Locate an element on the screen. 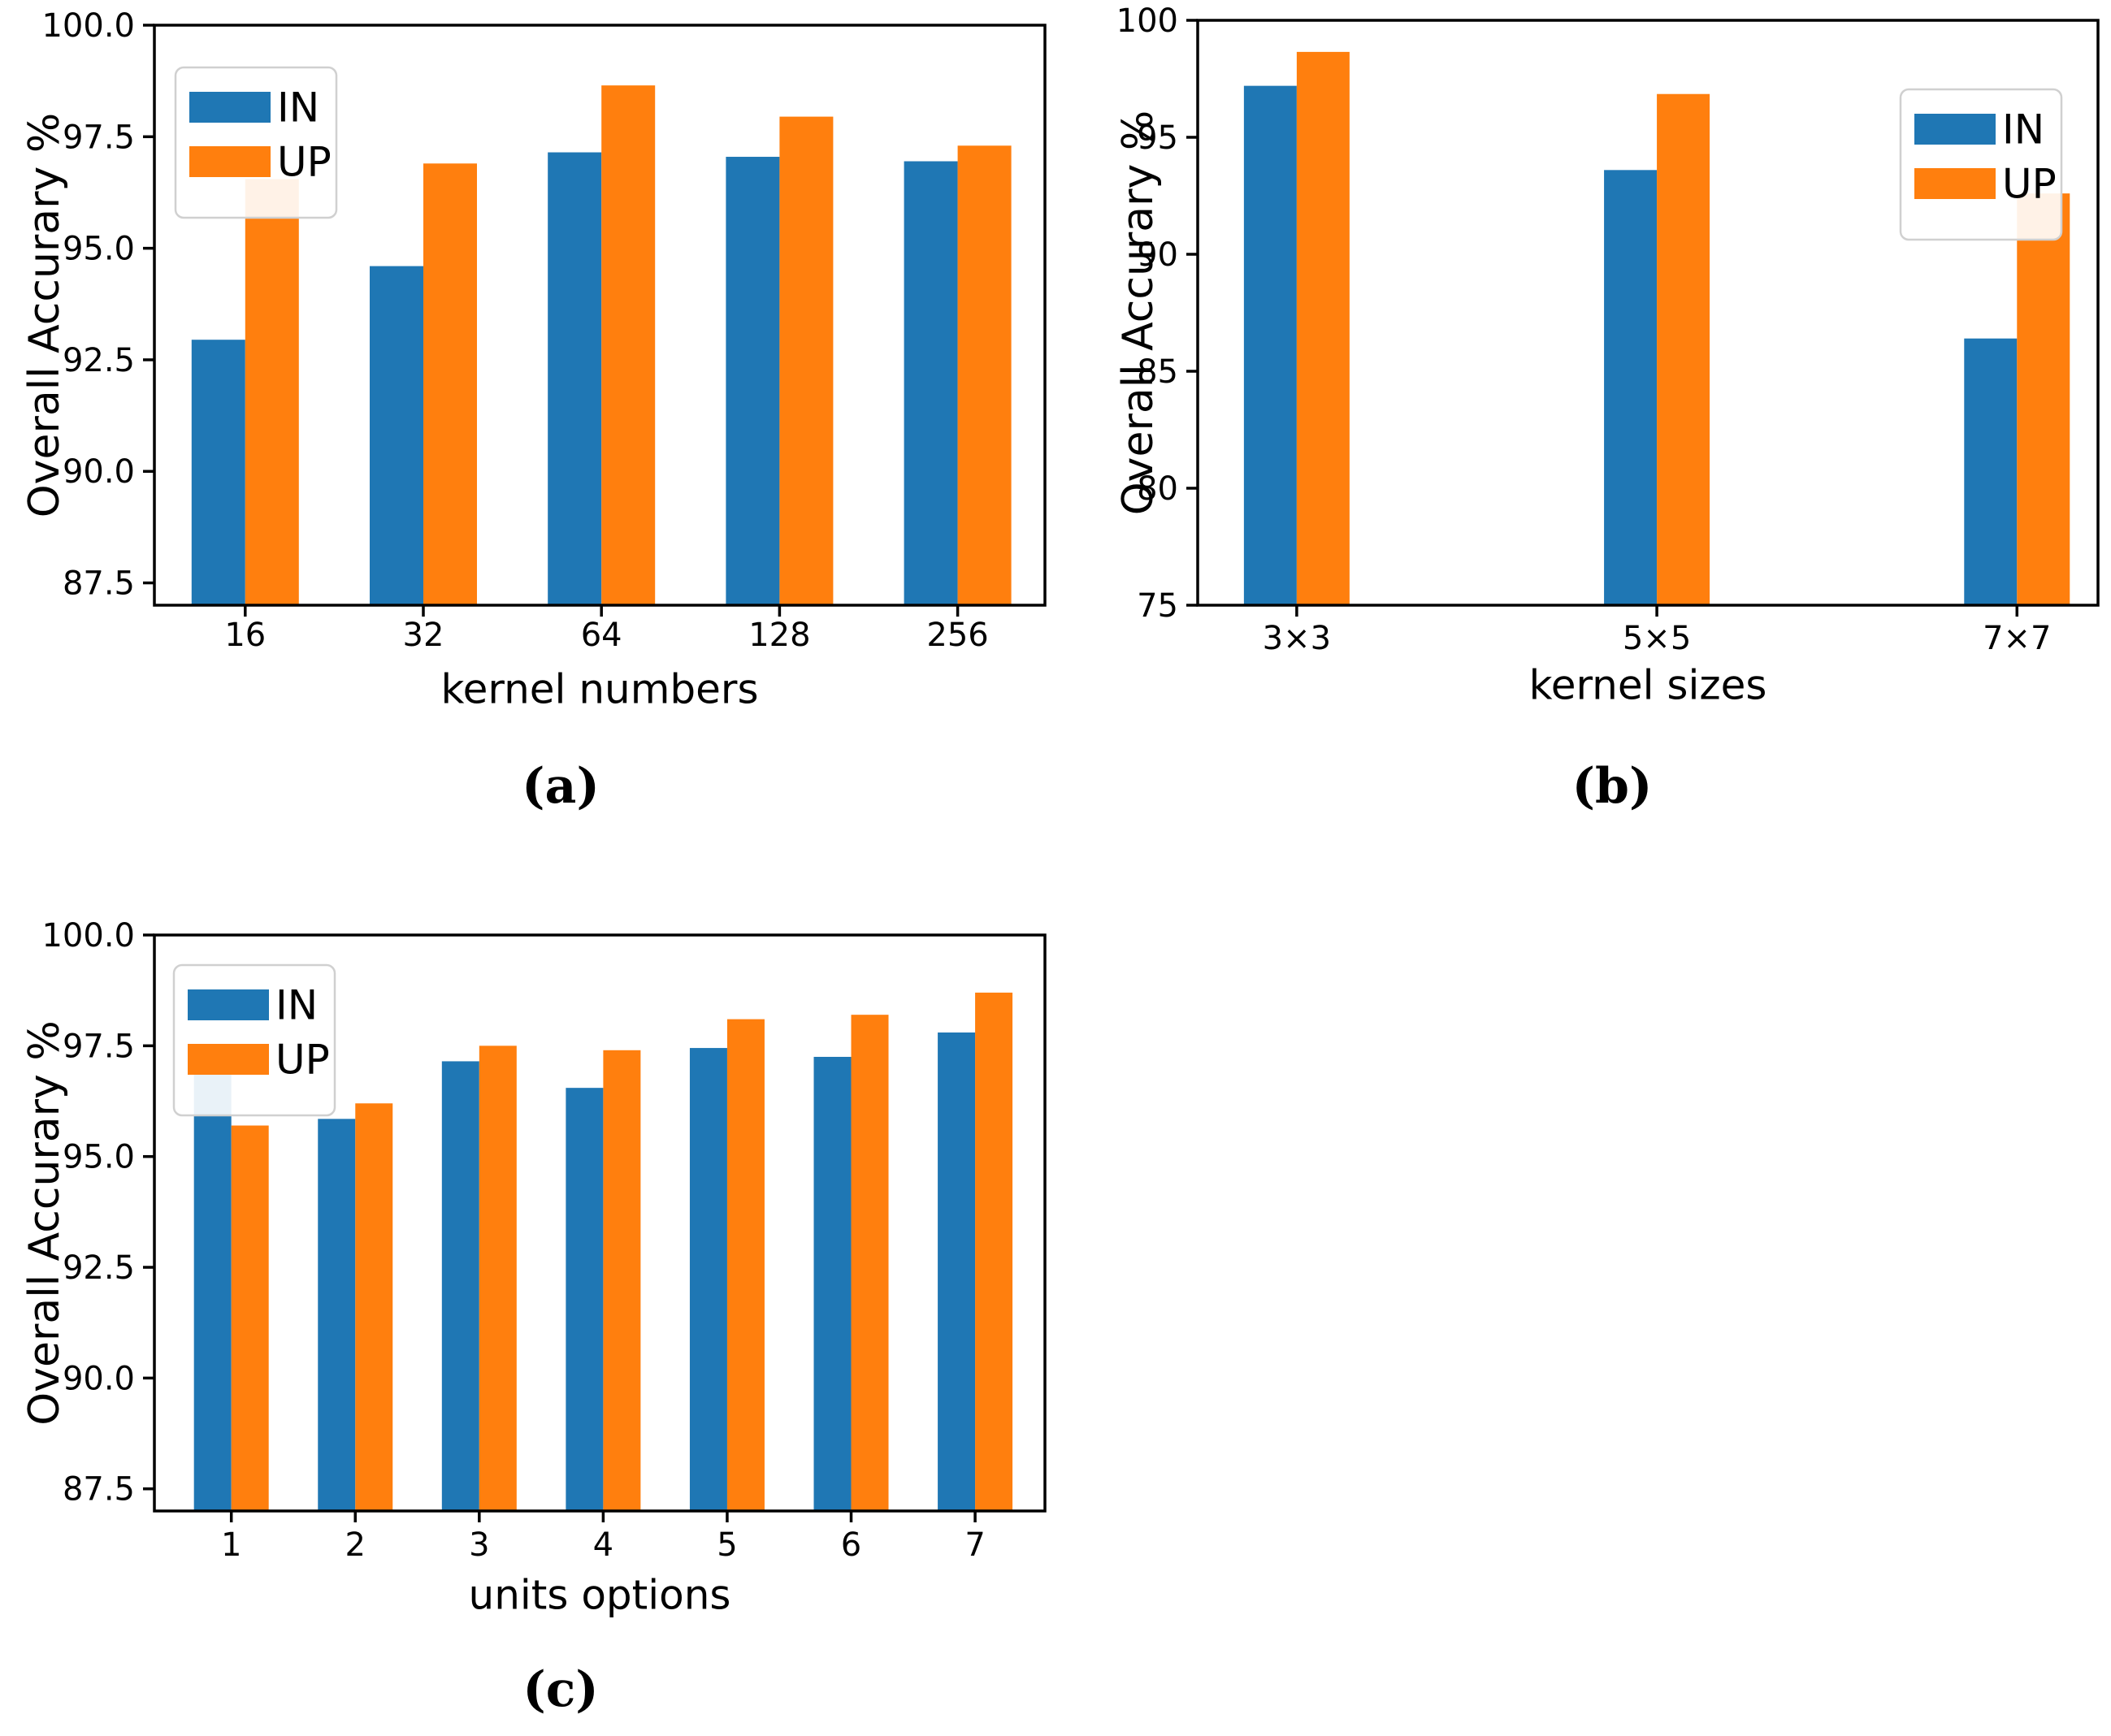 This screenshot has width=2111, height=1736. y-tick-label-c: 97.5 is located at coordinates (99, 1046).